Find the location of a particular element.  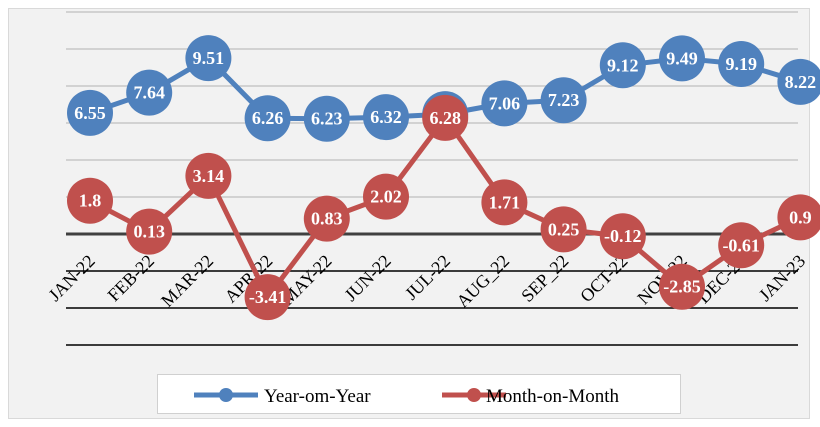

x-tick-label: JAN-23 is located at coordinates (782, 278).